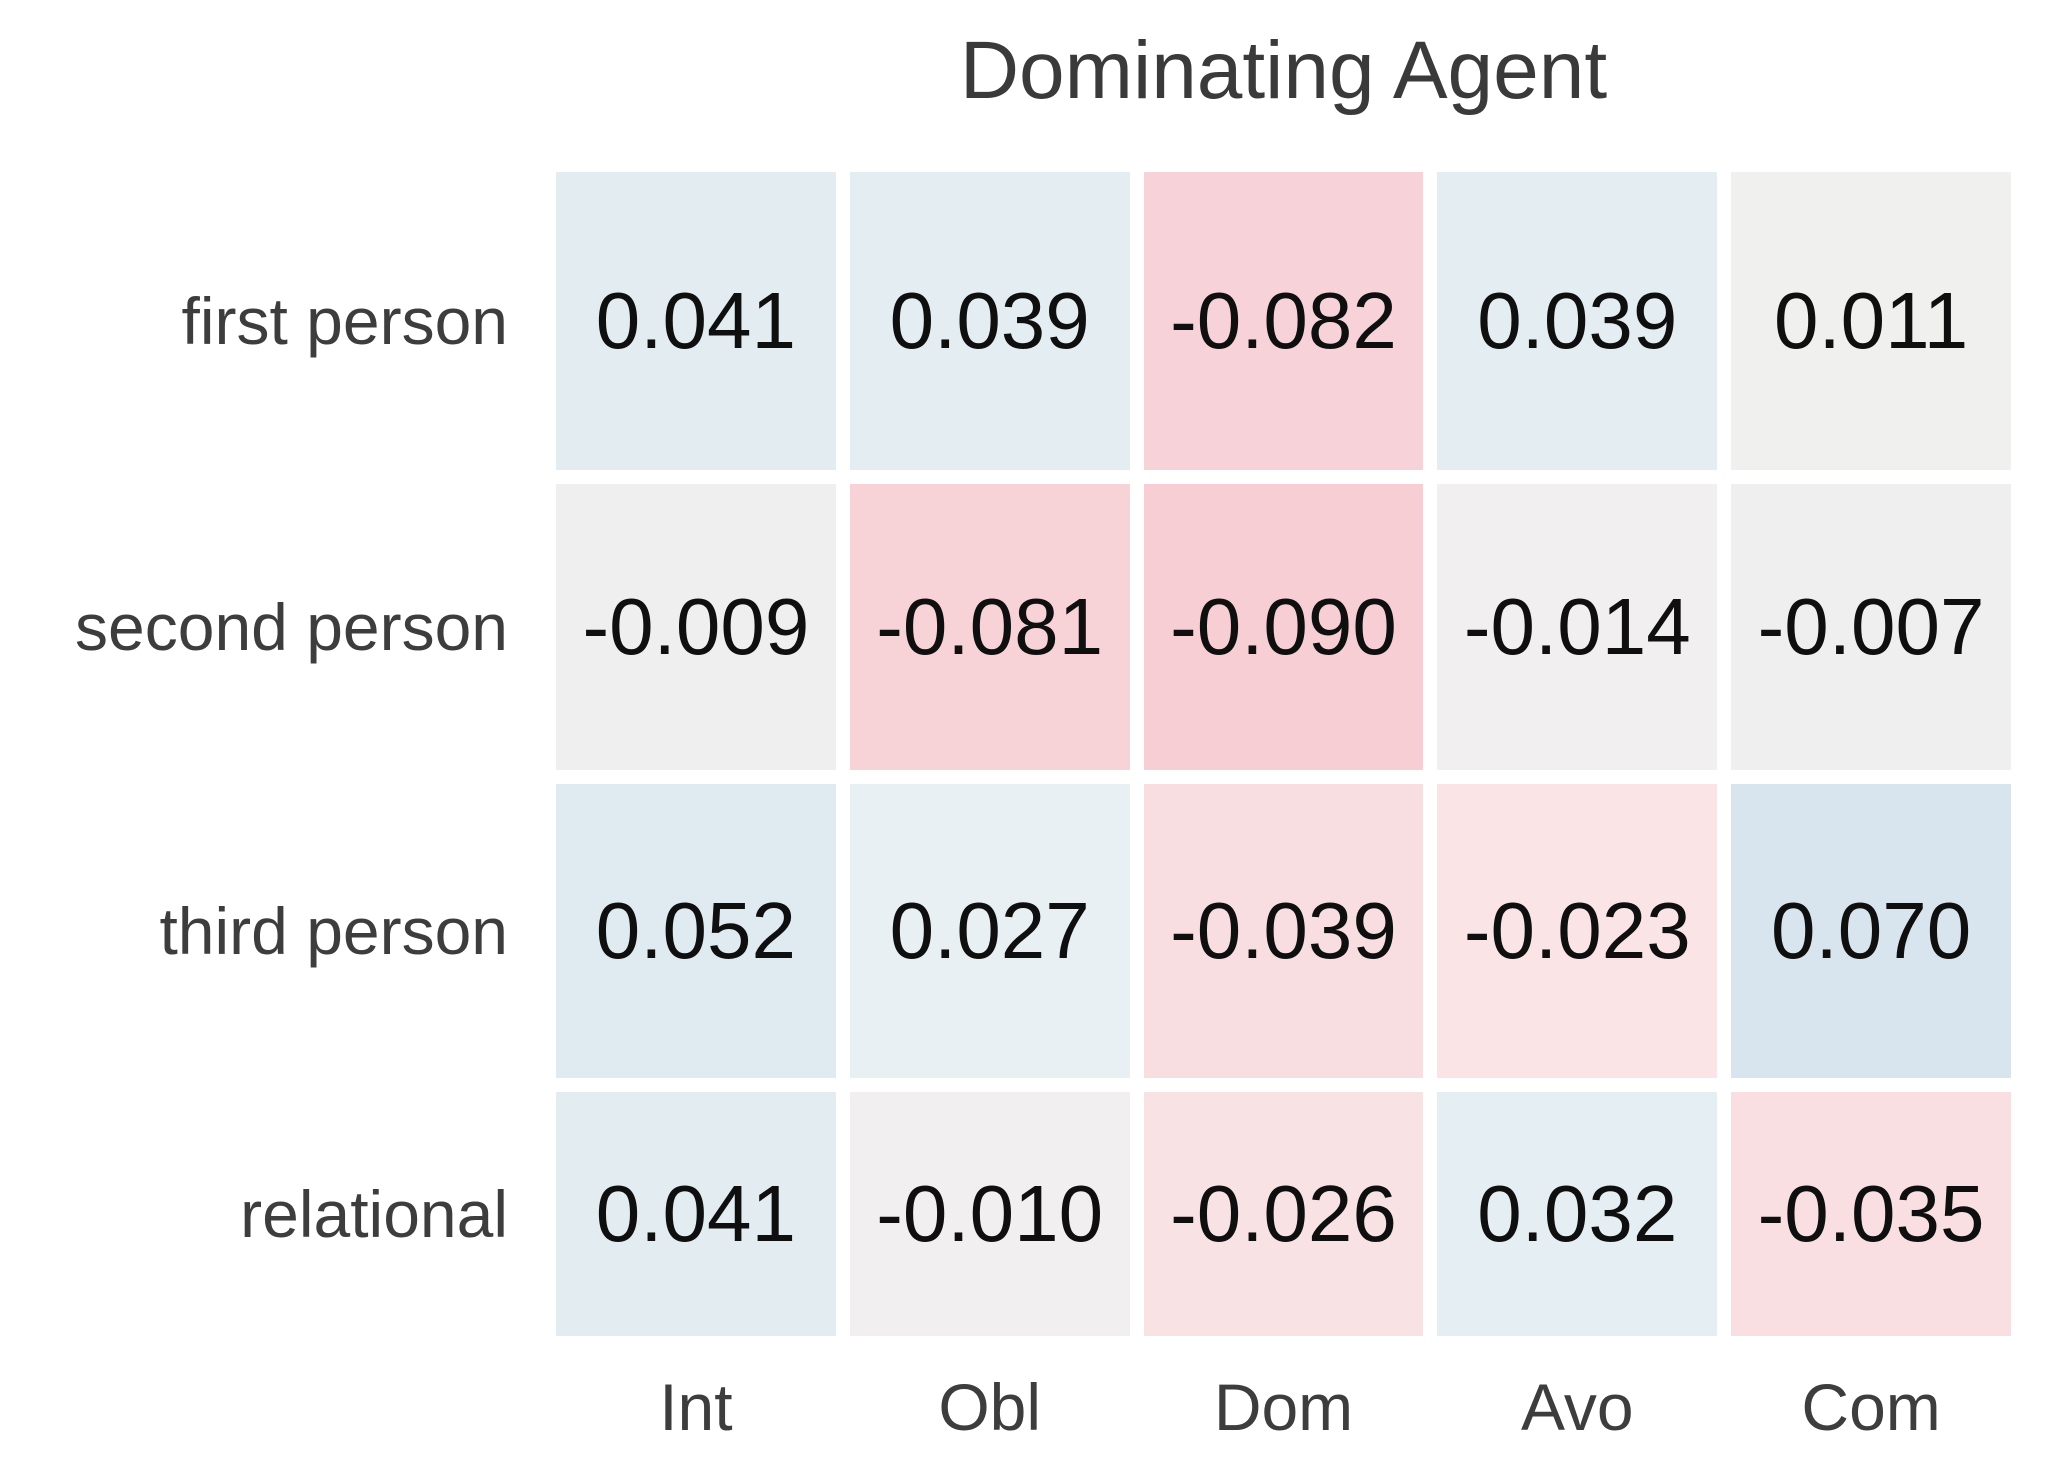  I want to click on heatmap-cell: -0.023, so click(1577, 931).